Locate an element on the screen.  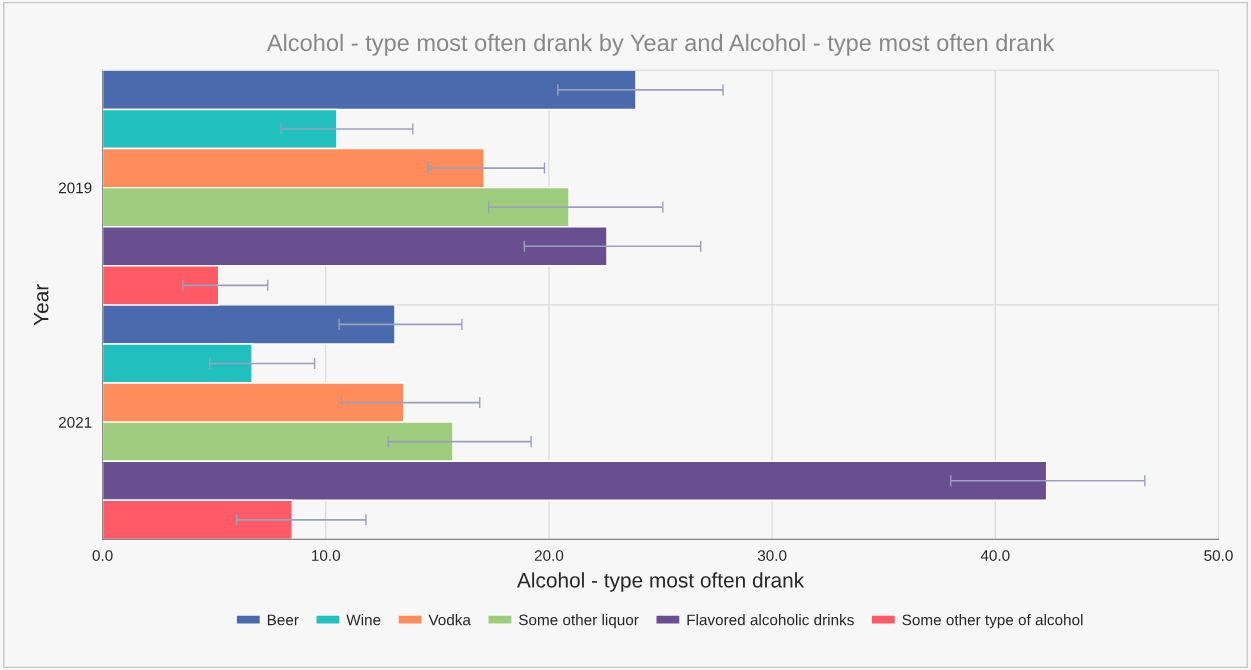
legend-label: Vodka is located at coordinates (449, 620).